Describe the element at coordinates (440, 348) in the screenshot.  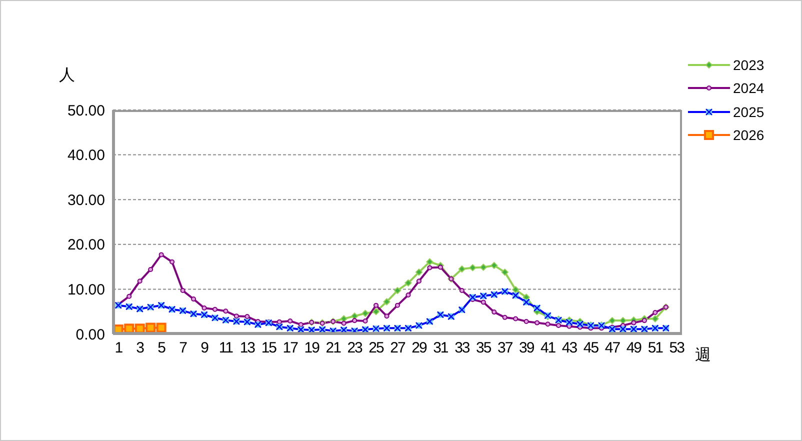
I see `x-tick-label: 31` at that location.